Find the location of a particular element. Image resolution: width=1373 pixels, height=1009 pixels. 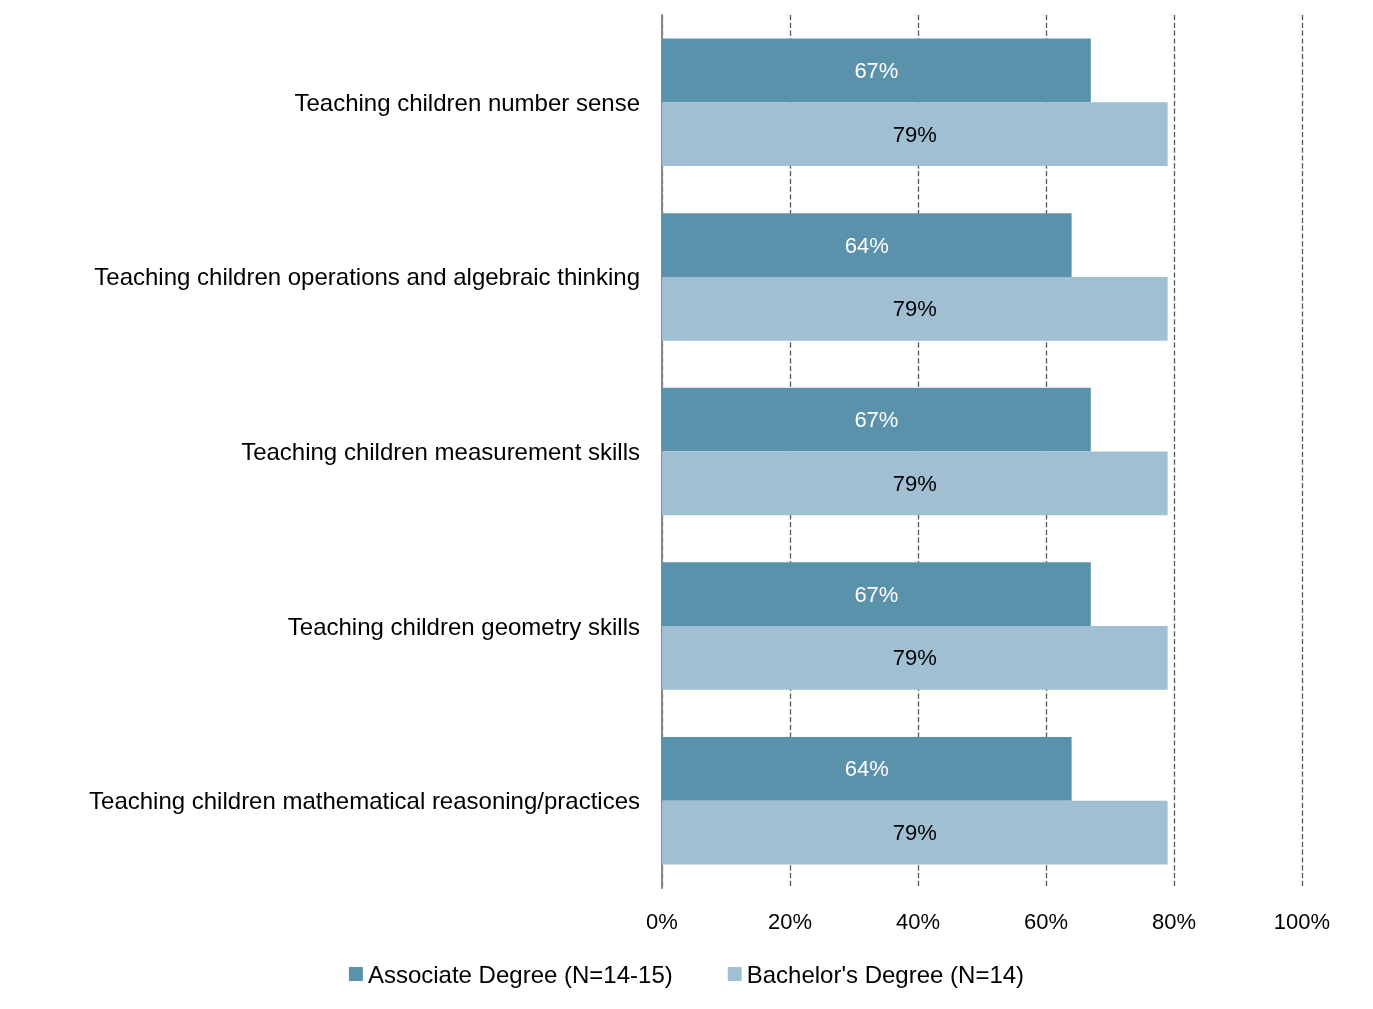

x-tick-label: 20% is located at coordinates (790, 921).